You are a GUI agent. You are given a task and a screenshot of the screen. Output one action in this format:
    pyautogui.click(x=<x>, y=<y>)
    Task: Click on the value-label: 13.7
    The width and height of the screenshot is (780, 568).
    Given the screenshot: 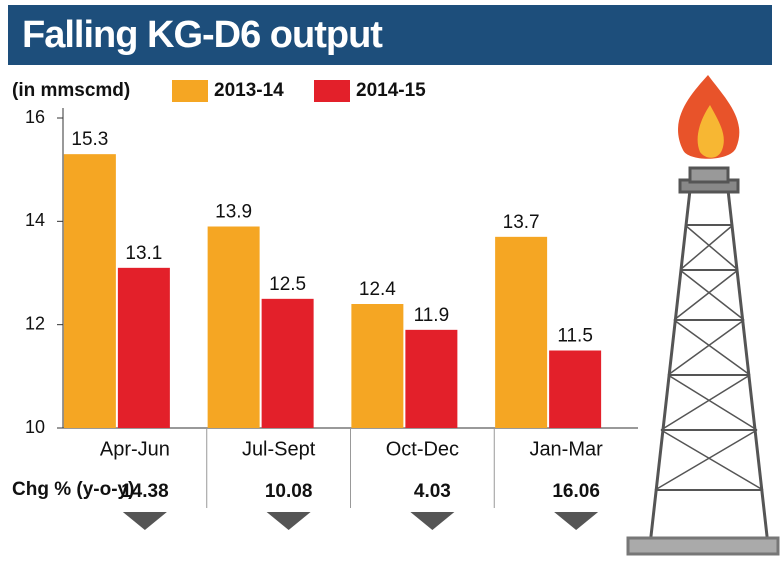 What is the action you would take?
    pyautogui.click(x=521, y=222)
    